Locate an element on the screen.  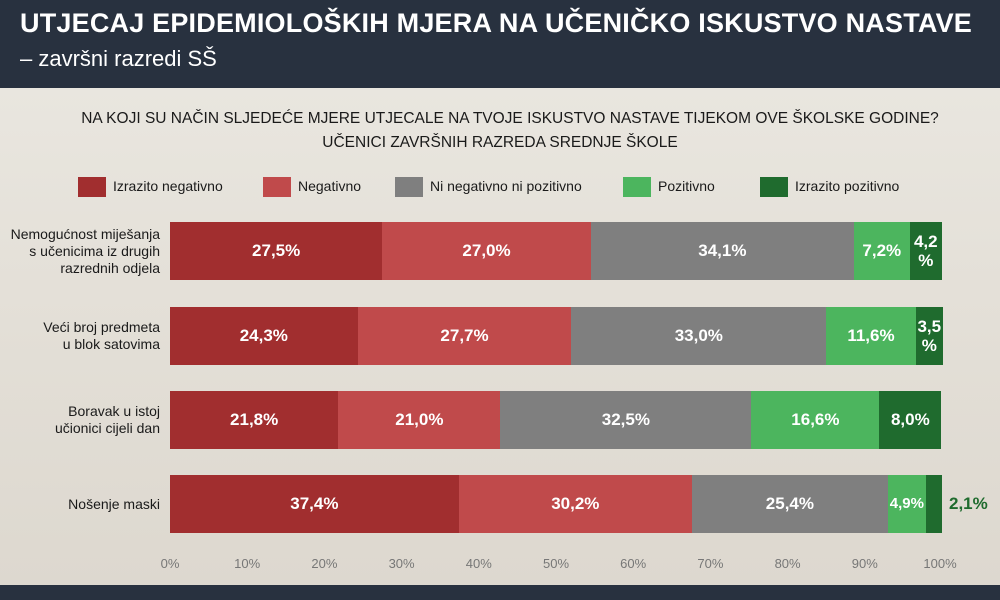
x-tick-label: 90% is located at coordinates (864, 563).